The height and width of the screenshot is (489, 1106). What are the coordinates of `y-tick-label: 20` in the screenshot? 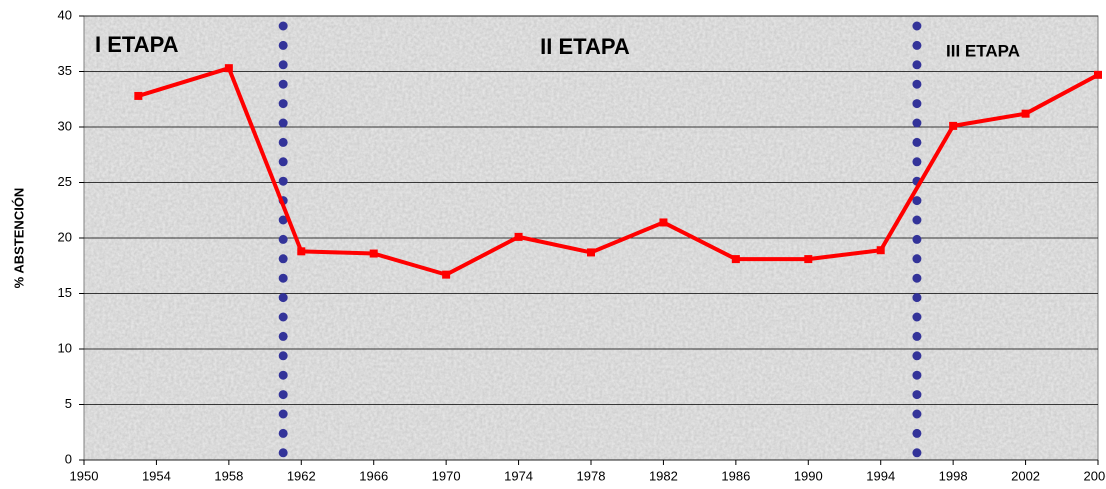 It's located at (65, 236).